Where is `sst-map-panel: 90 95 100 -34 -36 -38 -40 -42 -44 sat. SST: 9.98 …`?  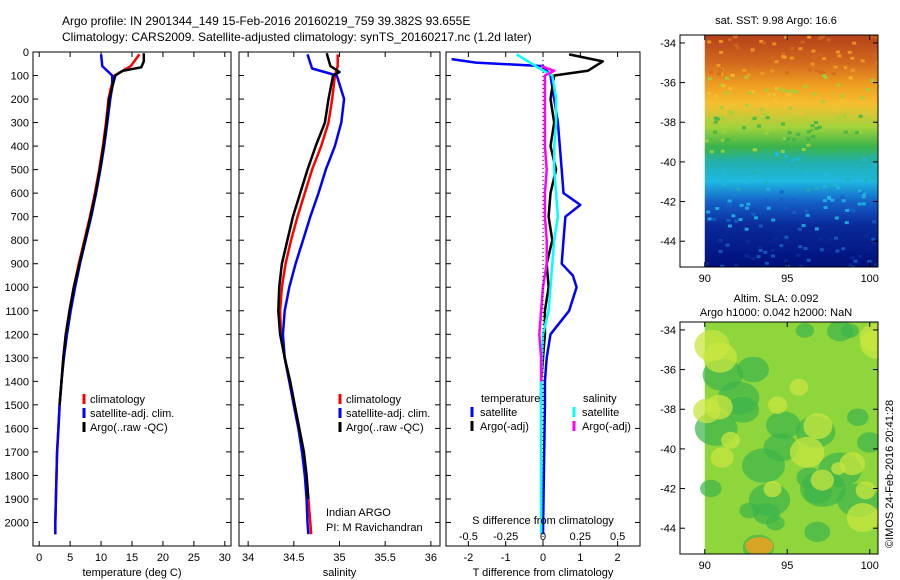 sst-map-panel: 90 95 100 -34 -36 -38 -40 -42 -44 sat. SST: 9.98 … is located at coordinates (769, 150).